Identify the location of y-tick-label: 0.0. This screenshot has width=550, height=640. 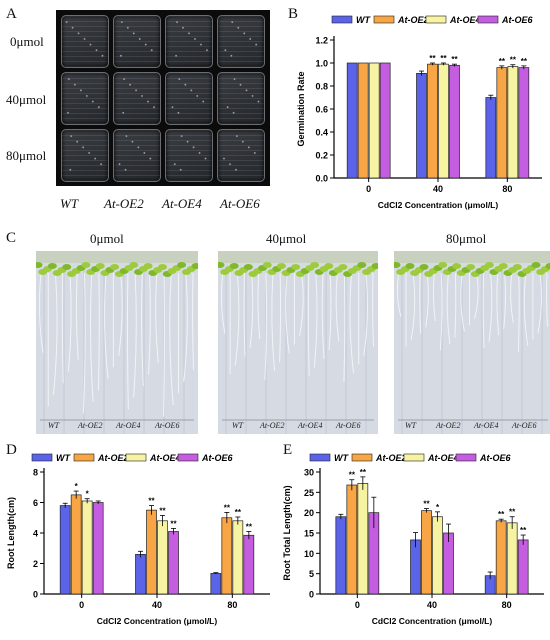
(321, 179).